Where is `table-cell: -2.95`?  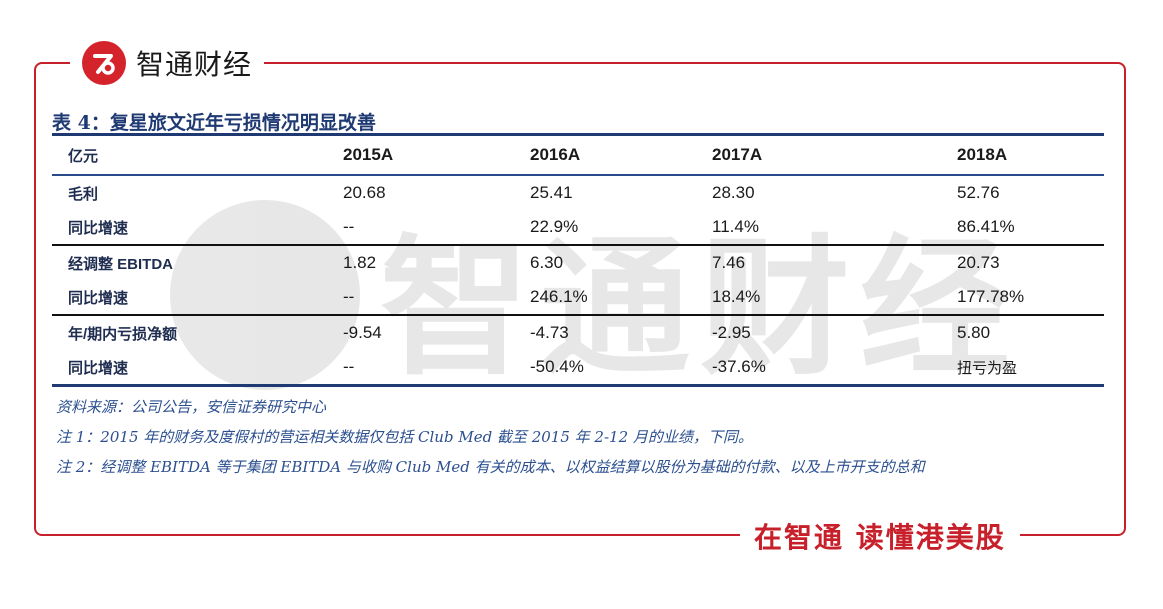
table-cell: -2.95 is located at coordinates (834, 332).